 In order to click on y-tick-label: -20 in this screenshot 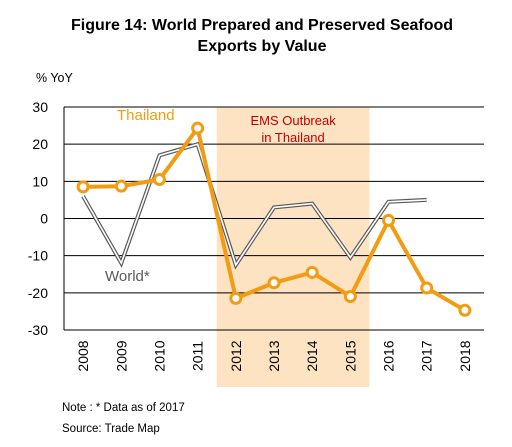, I will do `click(38, 293)`.